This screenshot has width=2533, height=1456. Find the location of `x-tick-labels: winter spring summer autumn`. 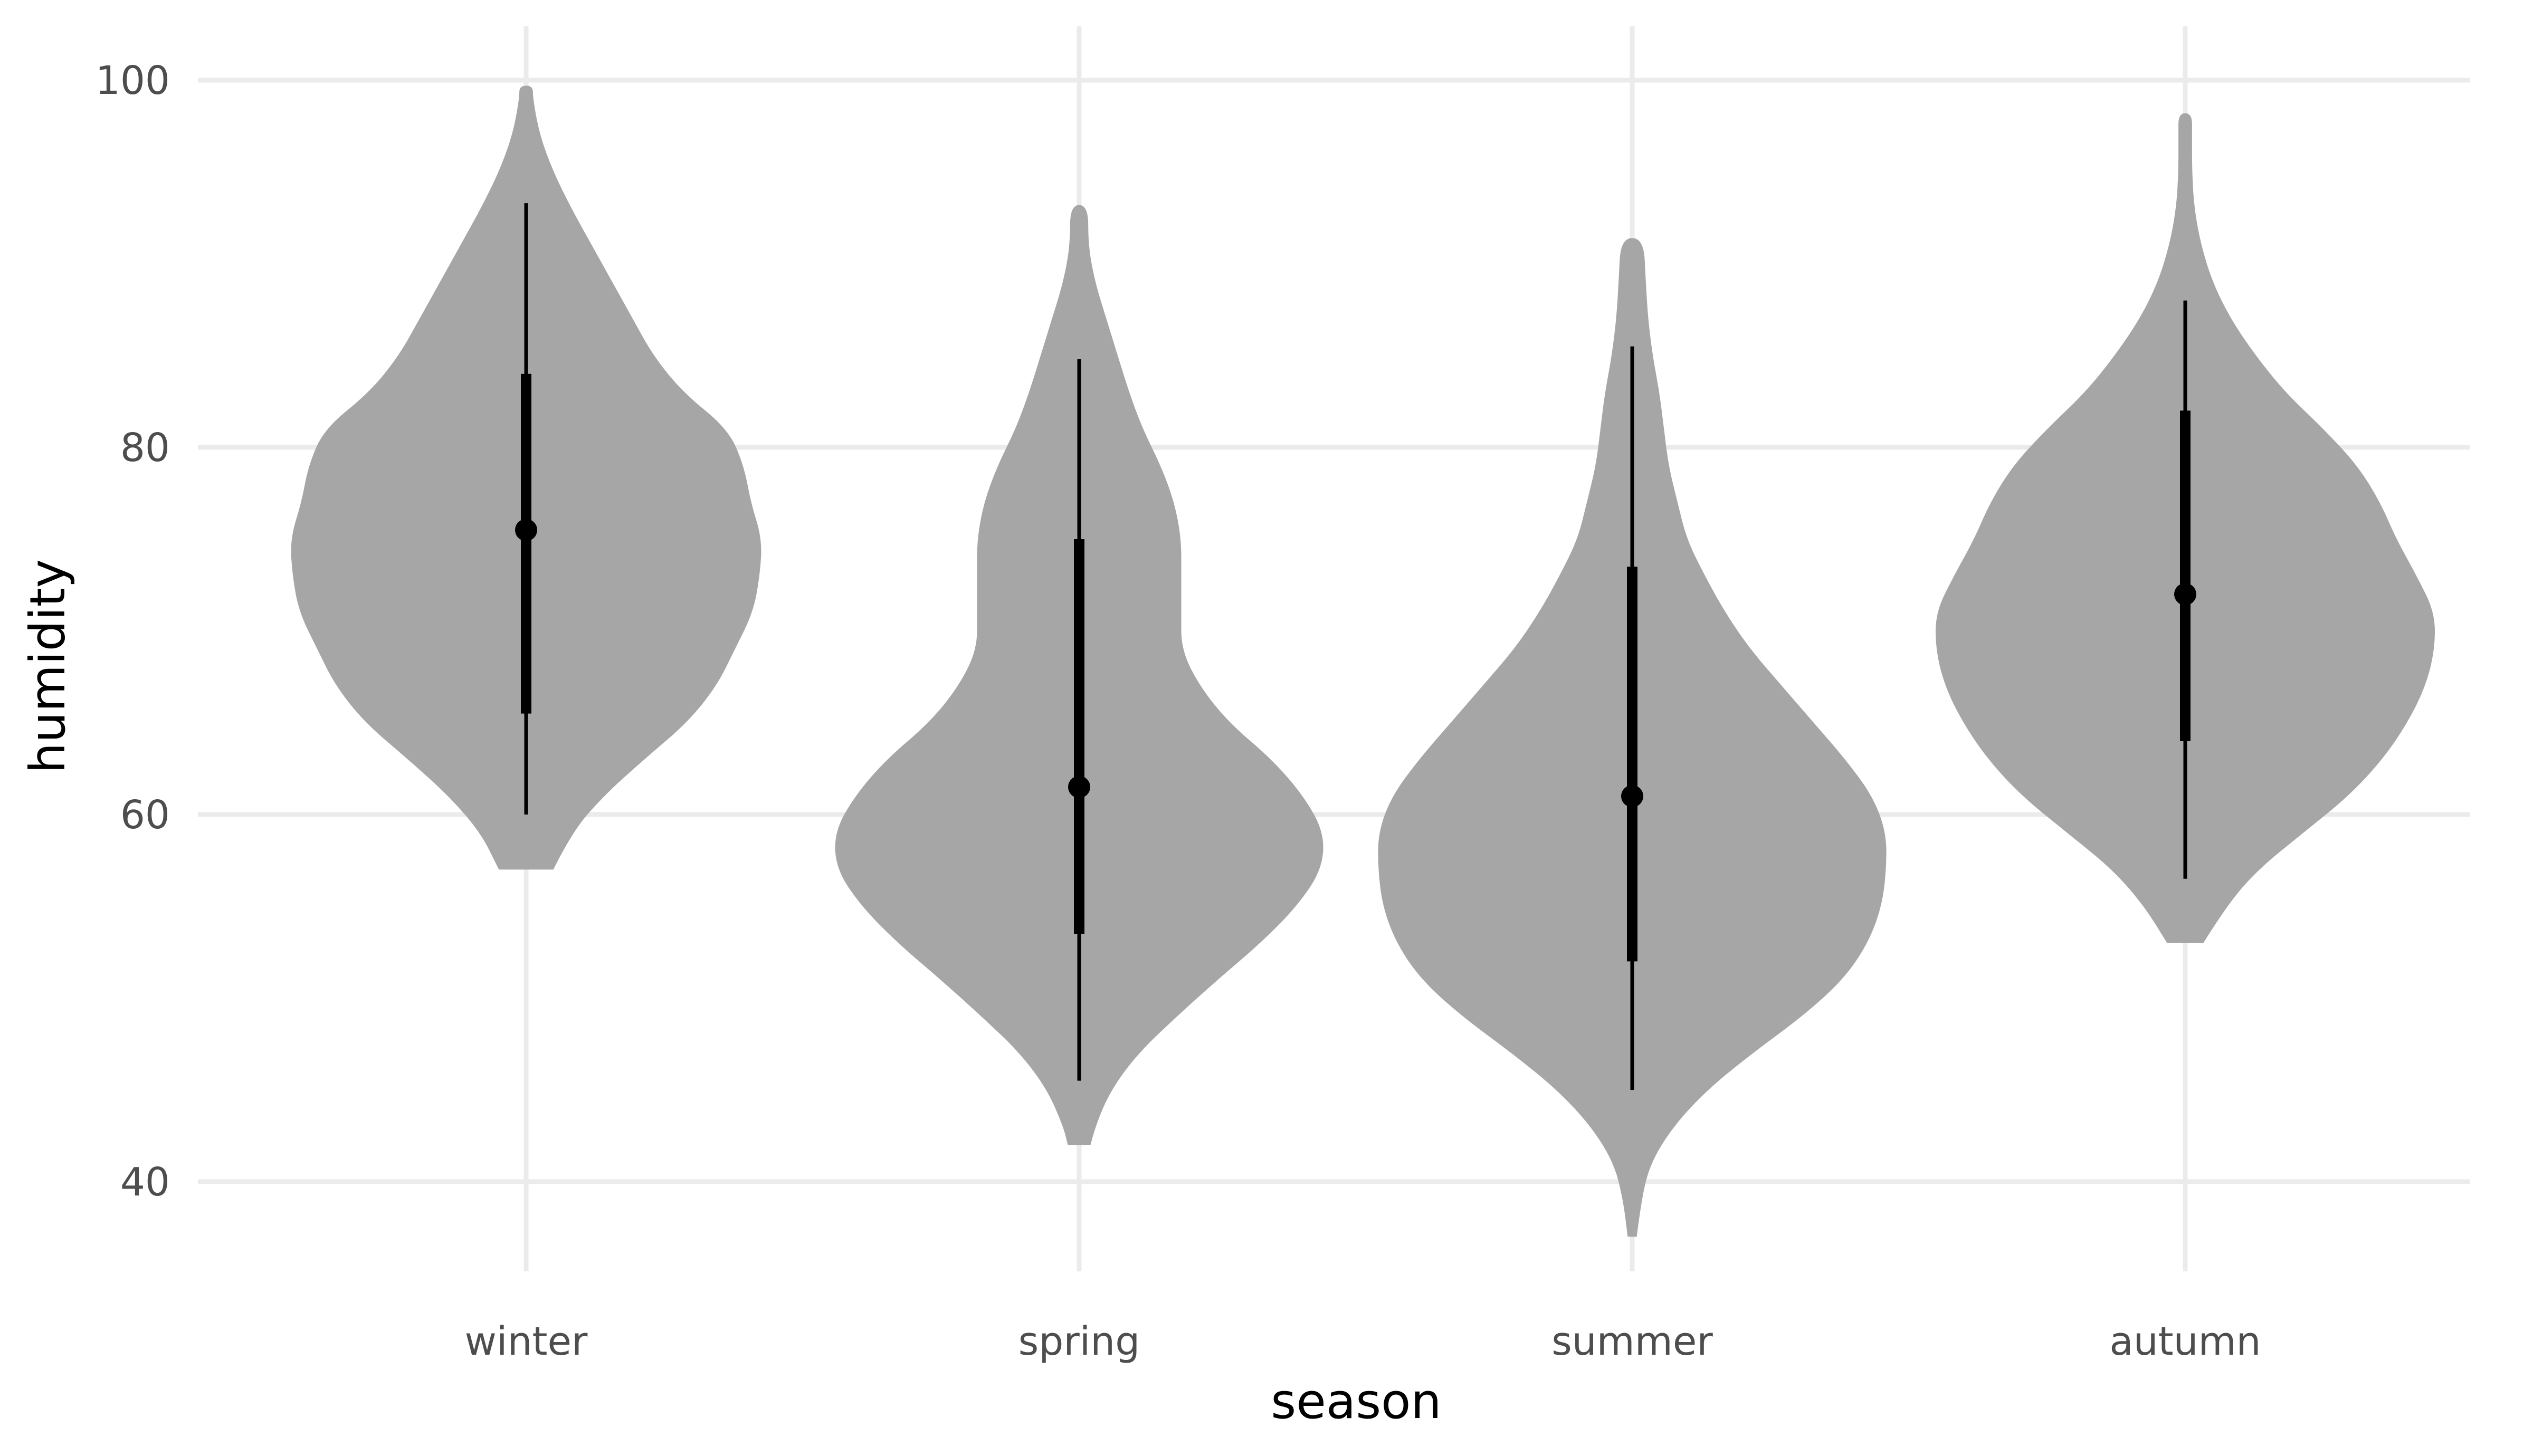

x-tick-labels: winter spring summer autumn is located at coordinates (1363, 1341).